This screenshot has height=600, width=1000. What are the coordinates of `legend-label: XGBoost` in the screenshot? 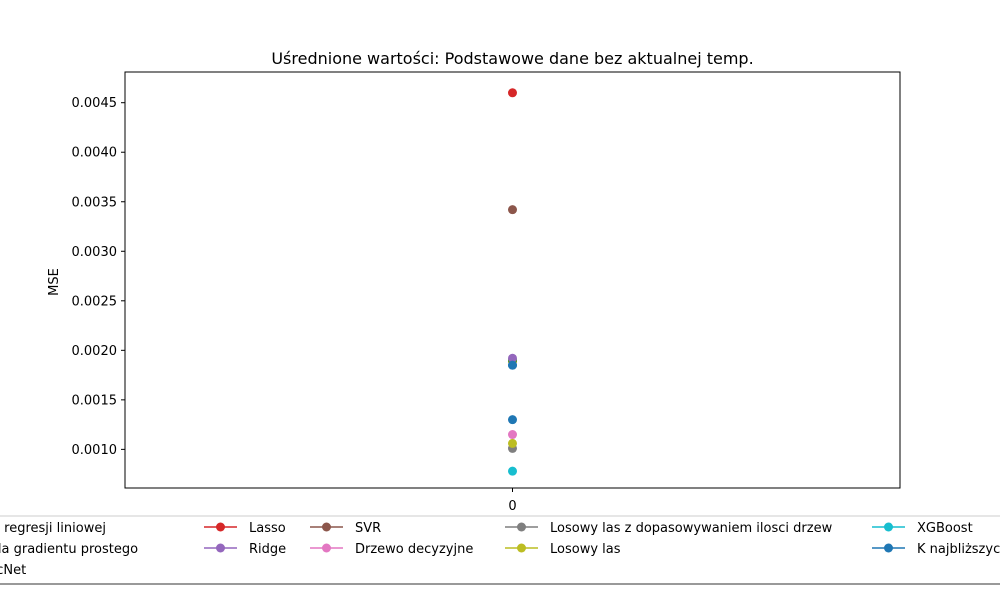 It's located at (945, 528).